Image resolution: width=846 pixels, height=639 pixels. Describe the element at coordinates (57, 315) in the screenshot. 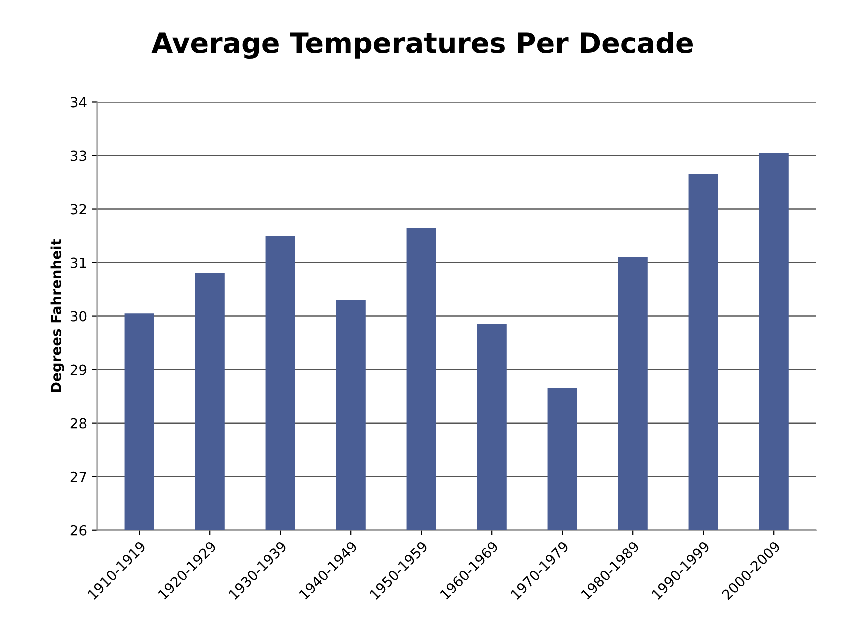

I see `y-axis-title: Degrees Fahrenheit` at that location.